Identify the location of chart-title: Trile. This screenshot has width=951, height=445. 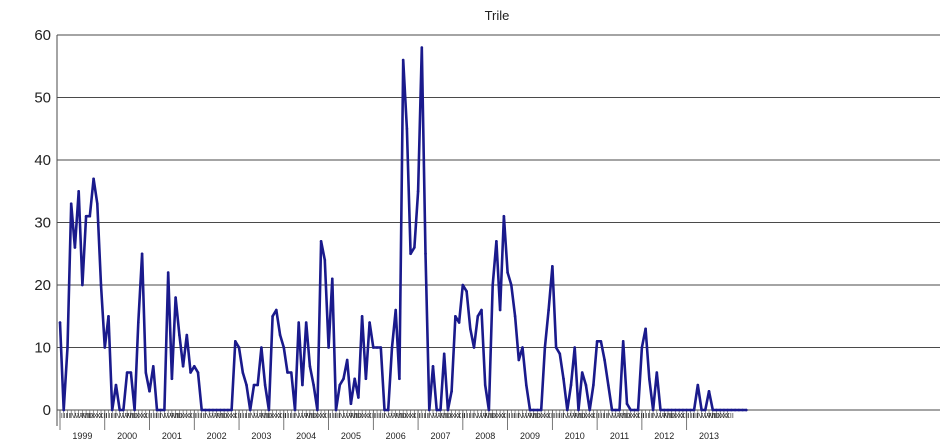
(497, 15).